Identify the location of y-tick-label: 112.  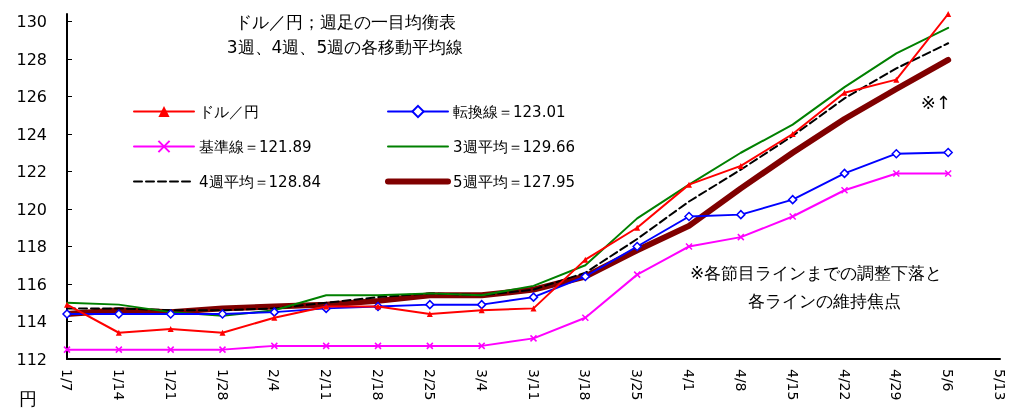
(31, 359).